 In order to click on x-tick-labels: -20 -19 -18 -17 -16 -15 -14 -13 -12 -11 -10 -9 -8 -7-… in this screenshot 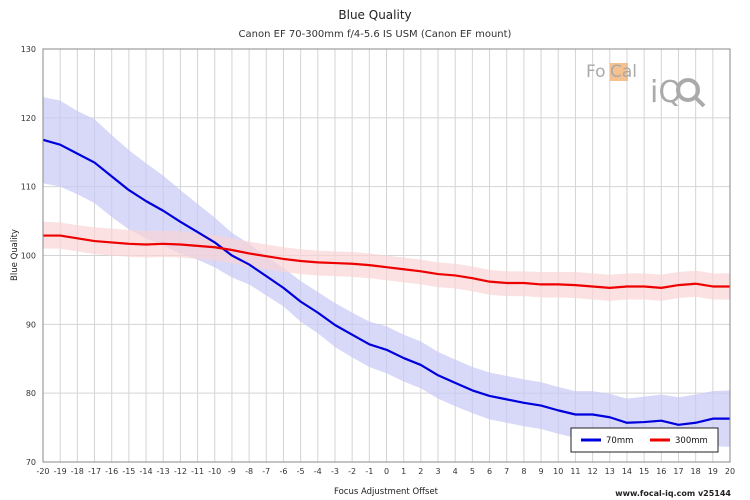, I will do `click(385, 471)`.